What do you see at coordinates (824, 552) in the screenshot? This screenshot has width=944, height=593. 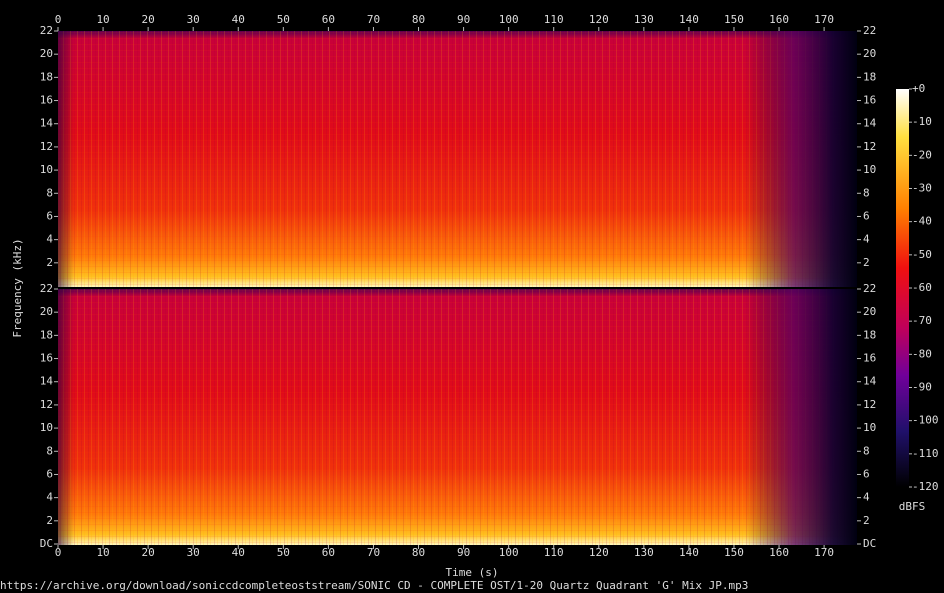 I see `x-tick-label-bottom: 170` at bounding box center [824, 552].